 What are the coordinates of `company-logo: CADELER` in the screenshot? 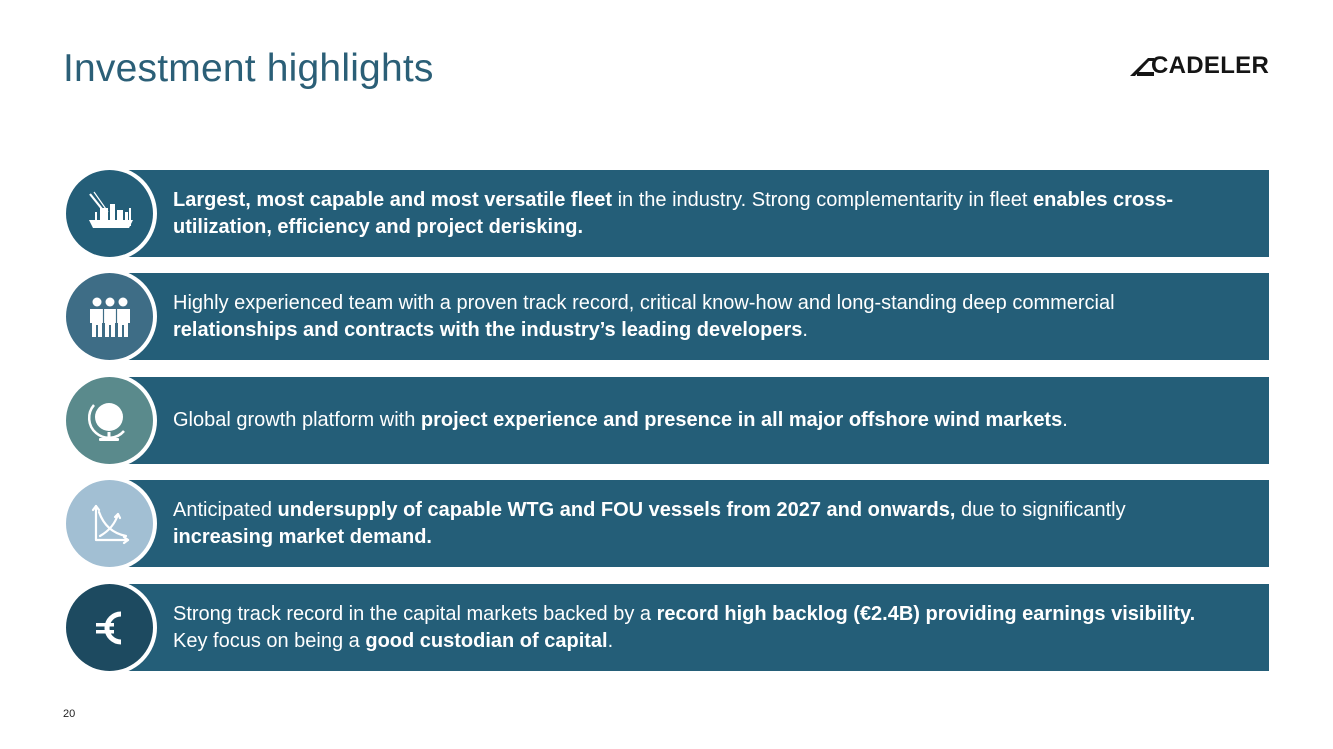 It's located at (1198, 66).